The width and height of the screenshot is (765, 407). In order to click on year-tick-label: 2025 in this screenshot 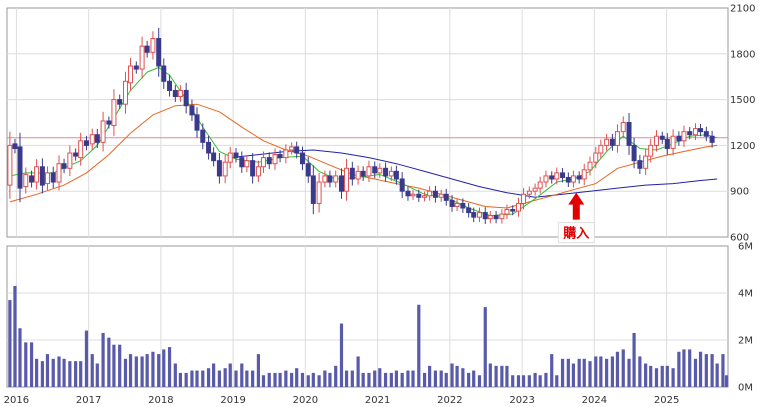, I will do `click(666, 400)`.